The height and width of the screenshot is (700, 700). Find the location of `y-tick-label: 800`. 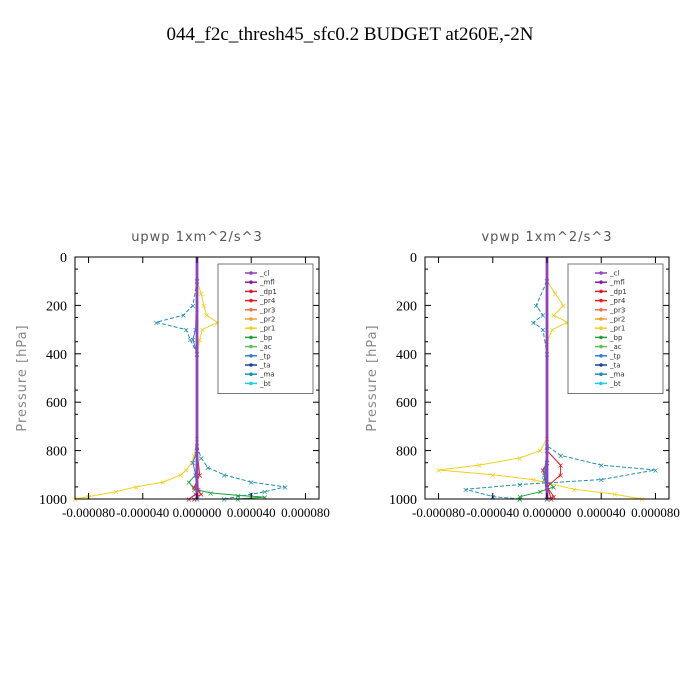

y-tick-label: 800 is located at coordinates (56, 452).